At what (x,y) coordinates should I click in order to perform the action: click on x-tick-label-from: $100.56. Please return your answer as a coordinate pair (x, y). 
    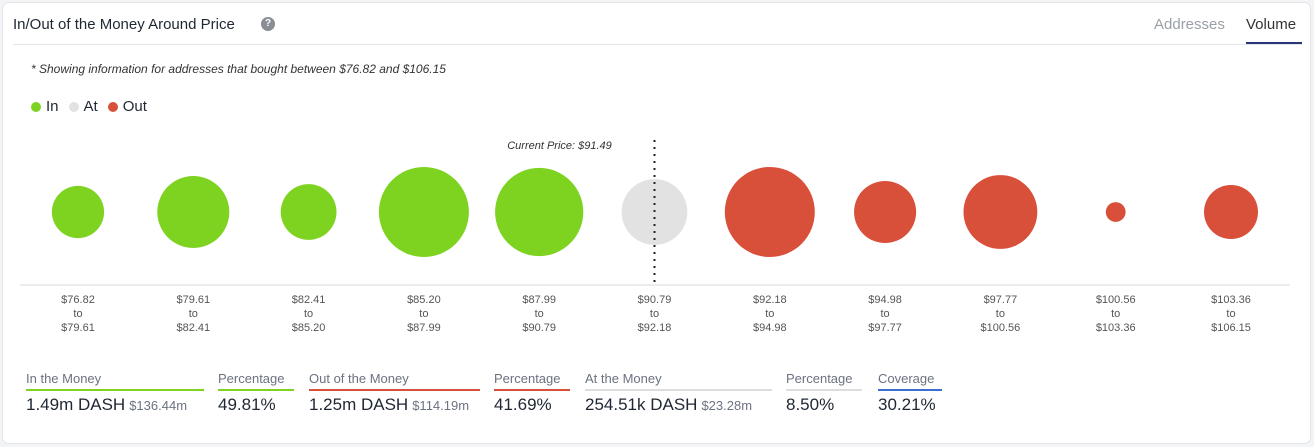
    Looking at the image, I should click on (1116, 300).